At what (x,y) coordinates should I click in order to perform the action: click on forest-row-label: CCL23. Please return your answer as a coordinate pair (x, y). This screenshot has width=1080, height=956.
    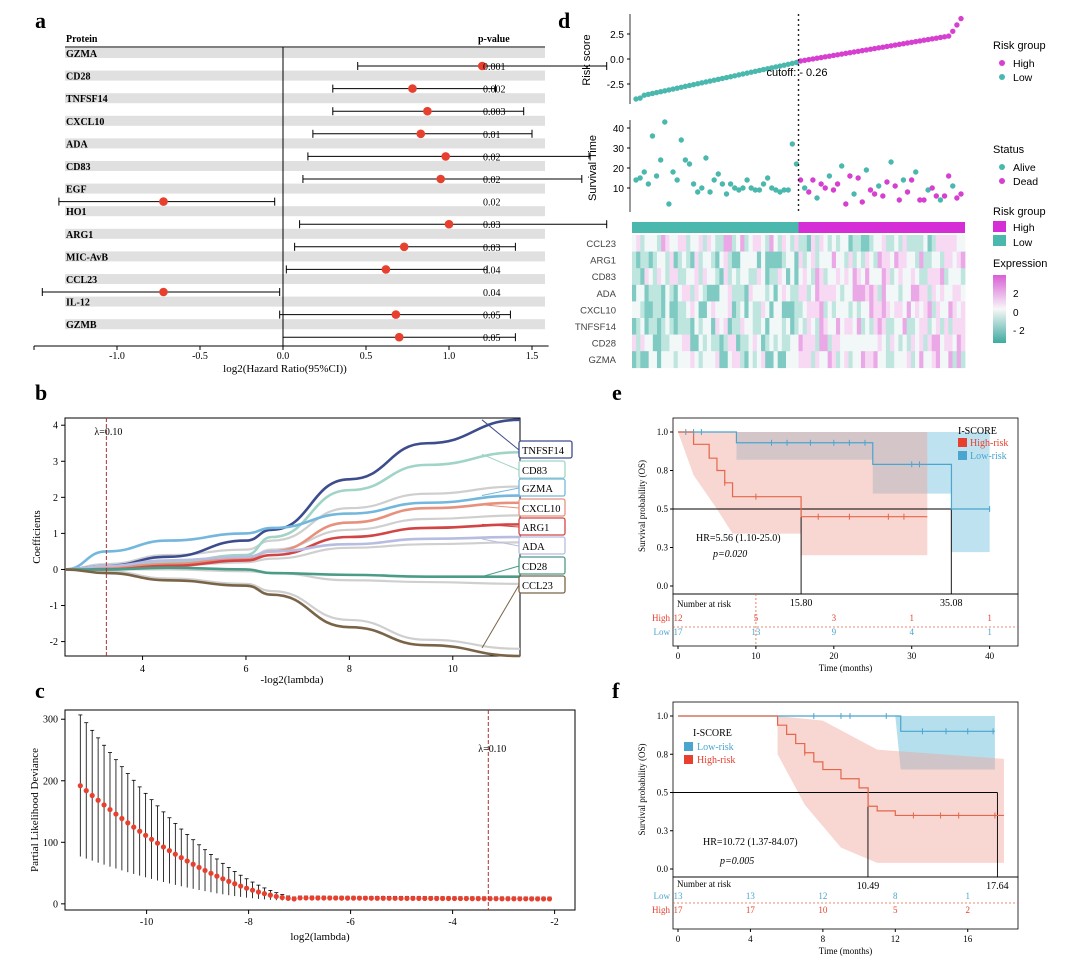
    Looking at the image, I should click on (81, 280).